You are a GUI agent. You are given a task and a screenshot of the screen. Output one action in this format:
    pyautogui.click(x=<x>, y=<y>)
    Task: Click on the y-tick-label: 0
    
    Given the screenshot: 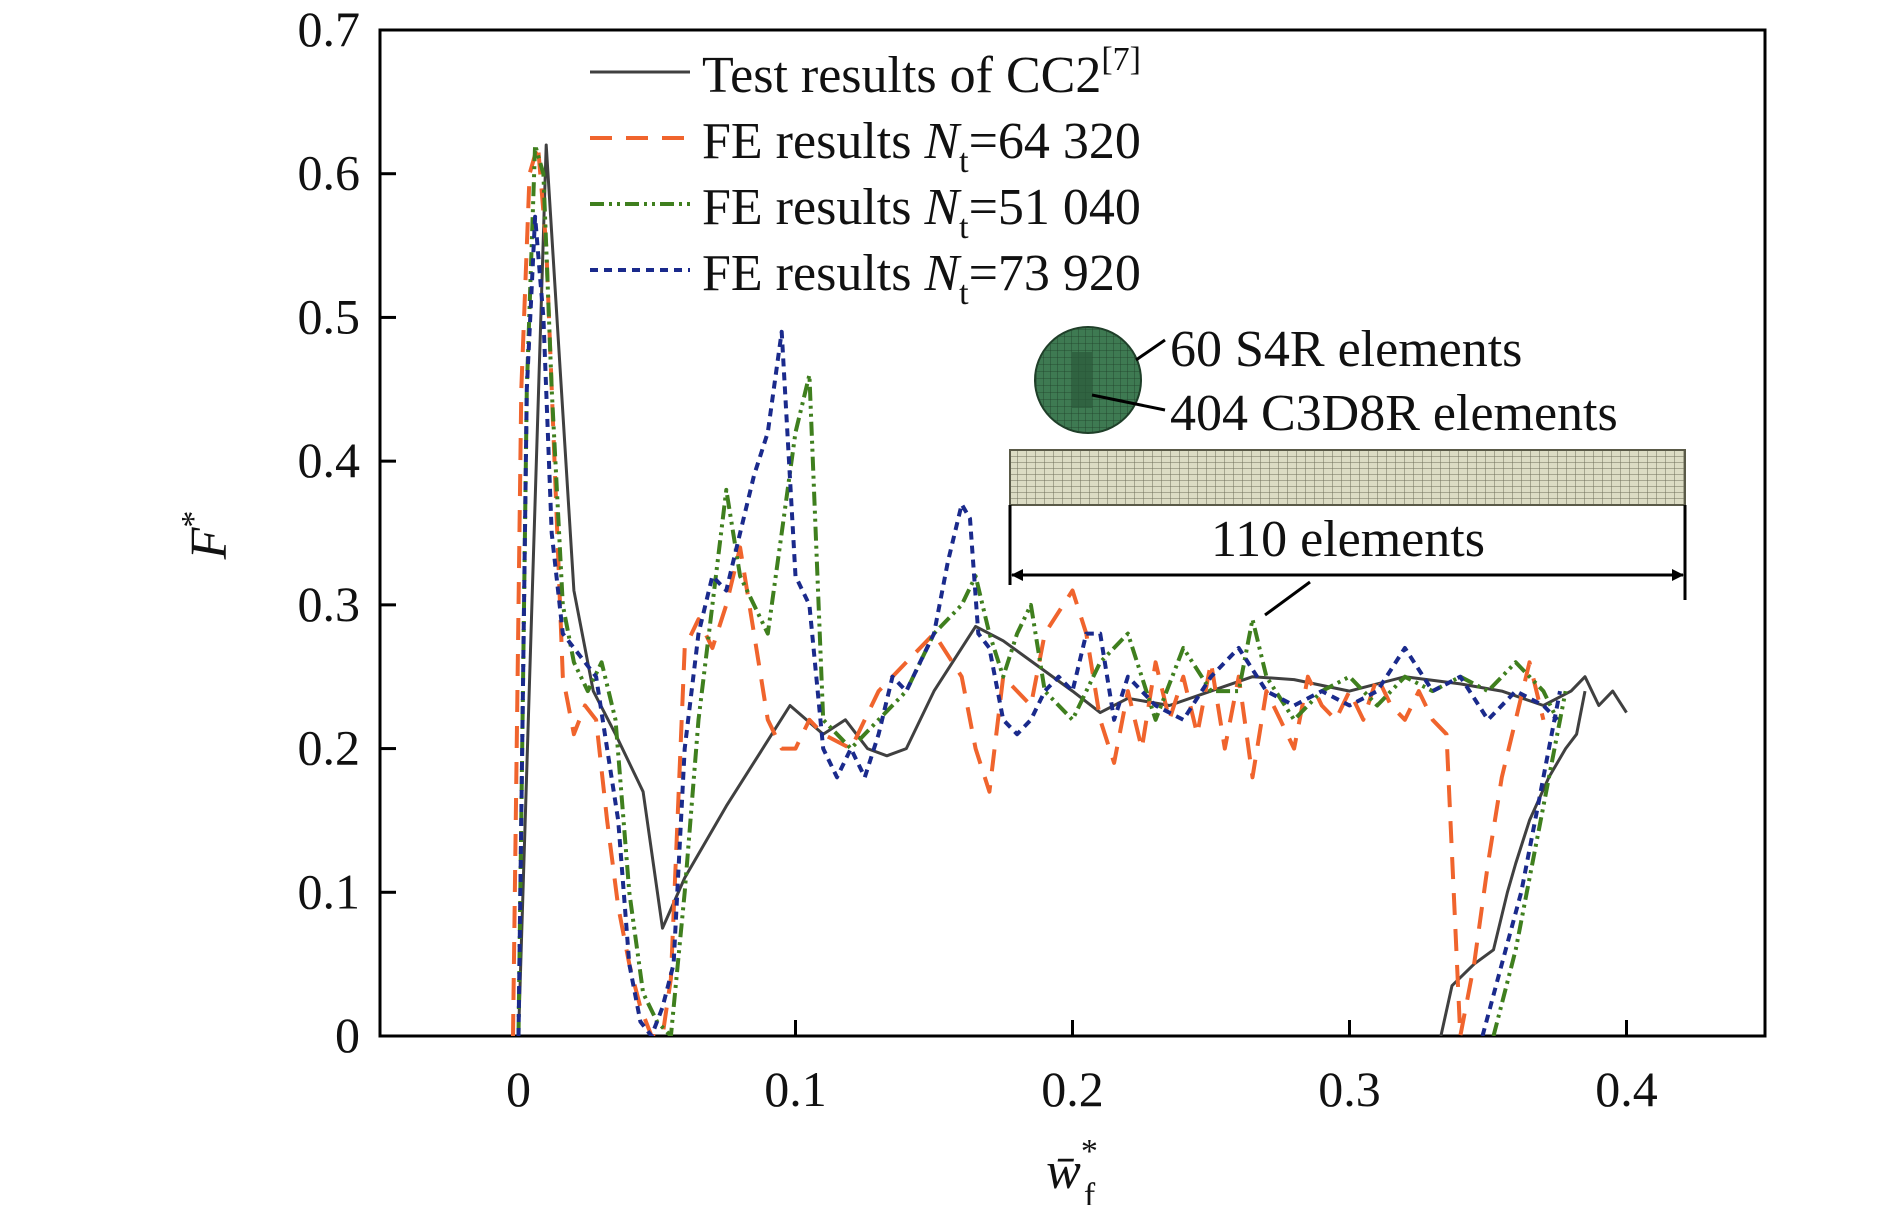 What is the action you would take?
    pyautogui.click(x=347, y=1035)
    